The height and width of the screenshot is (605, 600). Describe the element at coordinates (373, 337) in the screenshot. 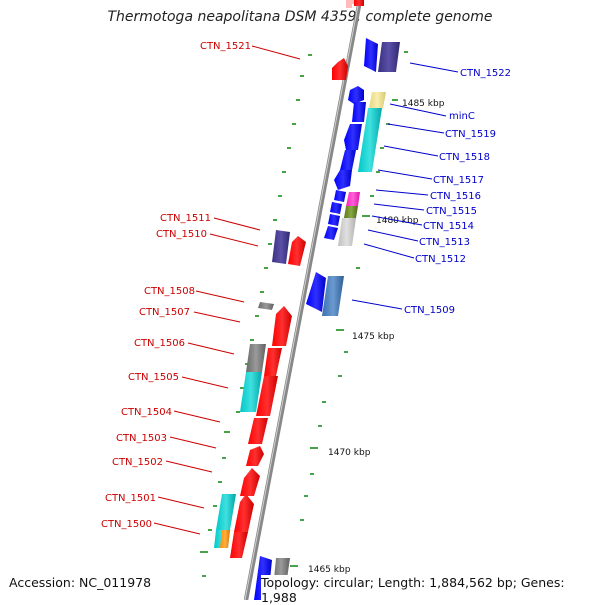

I see `tick-label-1475: 1475 kbp` at that location.